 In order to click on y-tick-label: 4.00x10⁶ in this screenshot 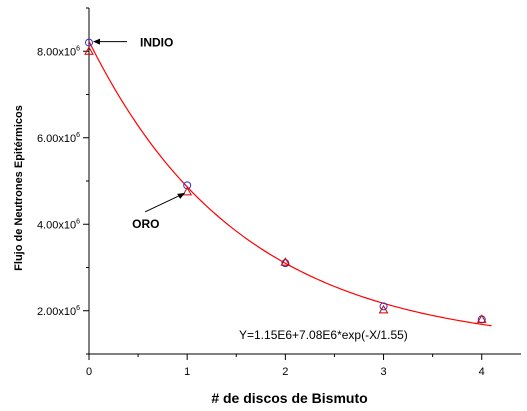, I will do `click(58, 224)`.